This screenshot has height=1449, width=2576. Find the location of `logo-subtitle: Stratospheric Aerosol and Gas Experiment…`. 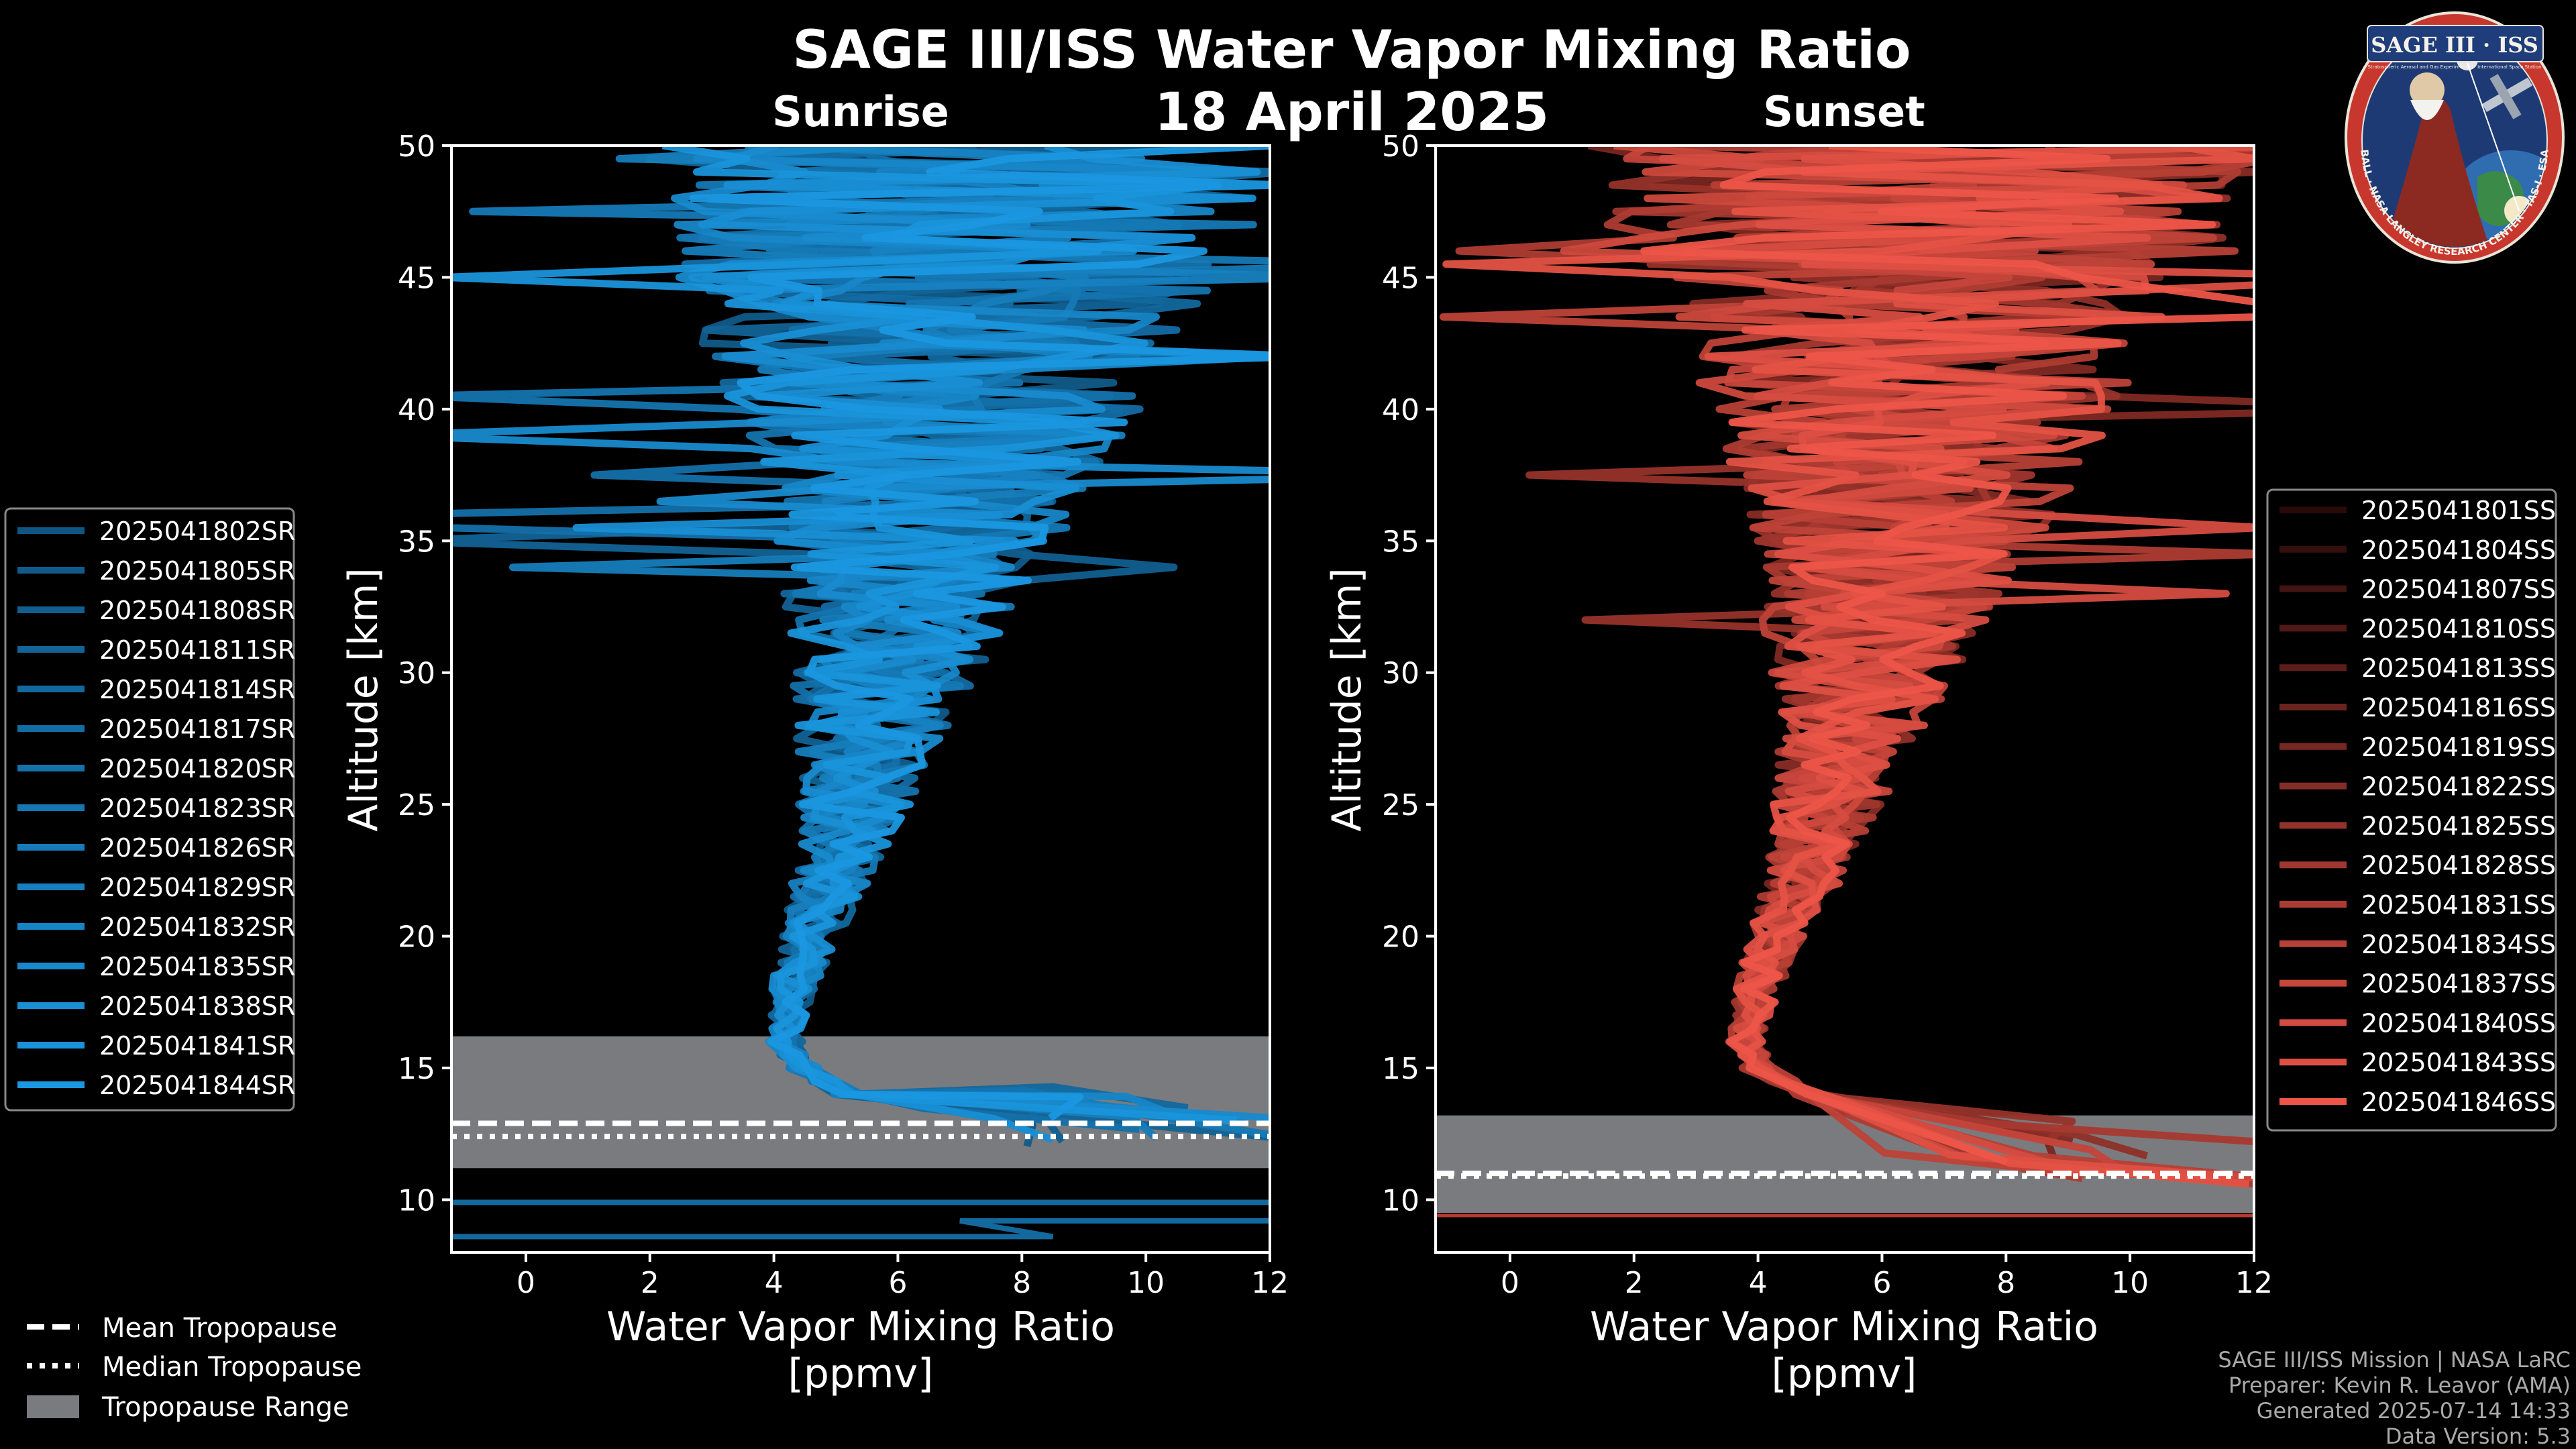

logo-subtitle: Stratospheric Aerosol and Gas Experiment… is located at coordinates (2454, 67).